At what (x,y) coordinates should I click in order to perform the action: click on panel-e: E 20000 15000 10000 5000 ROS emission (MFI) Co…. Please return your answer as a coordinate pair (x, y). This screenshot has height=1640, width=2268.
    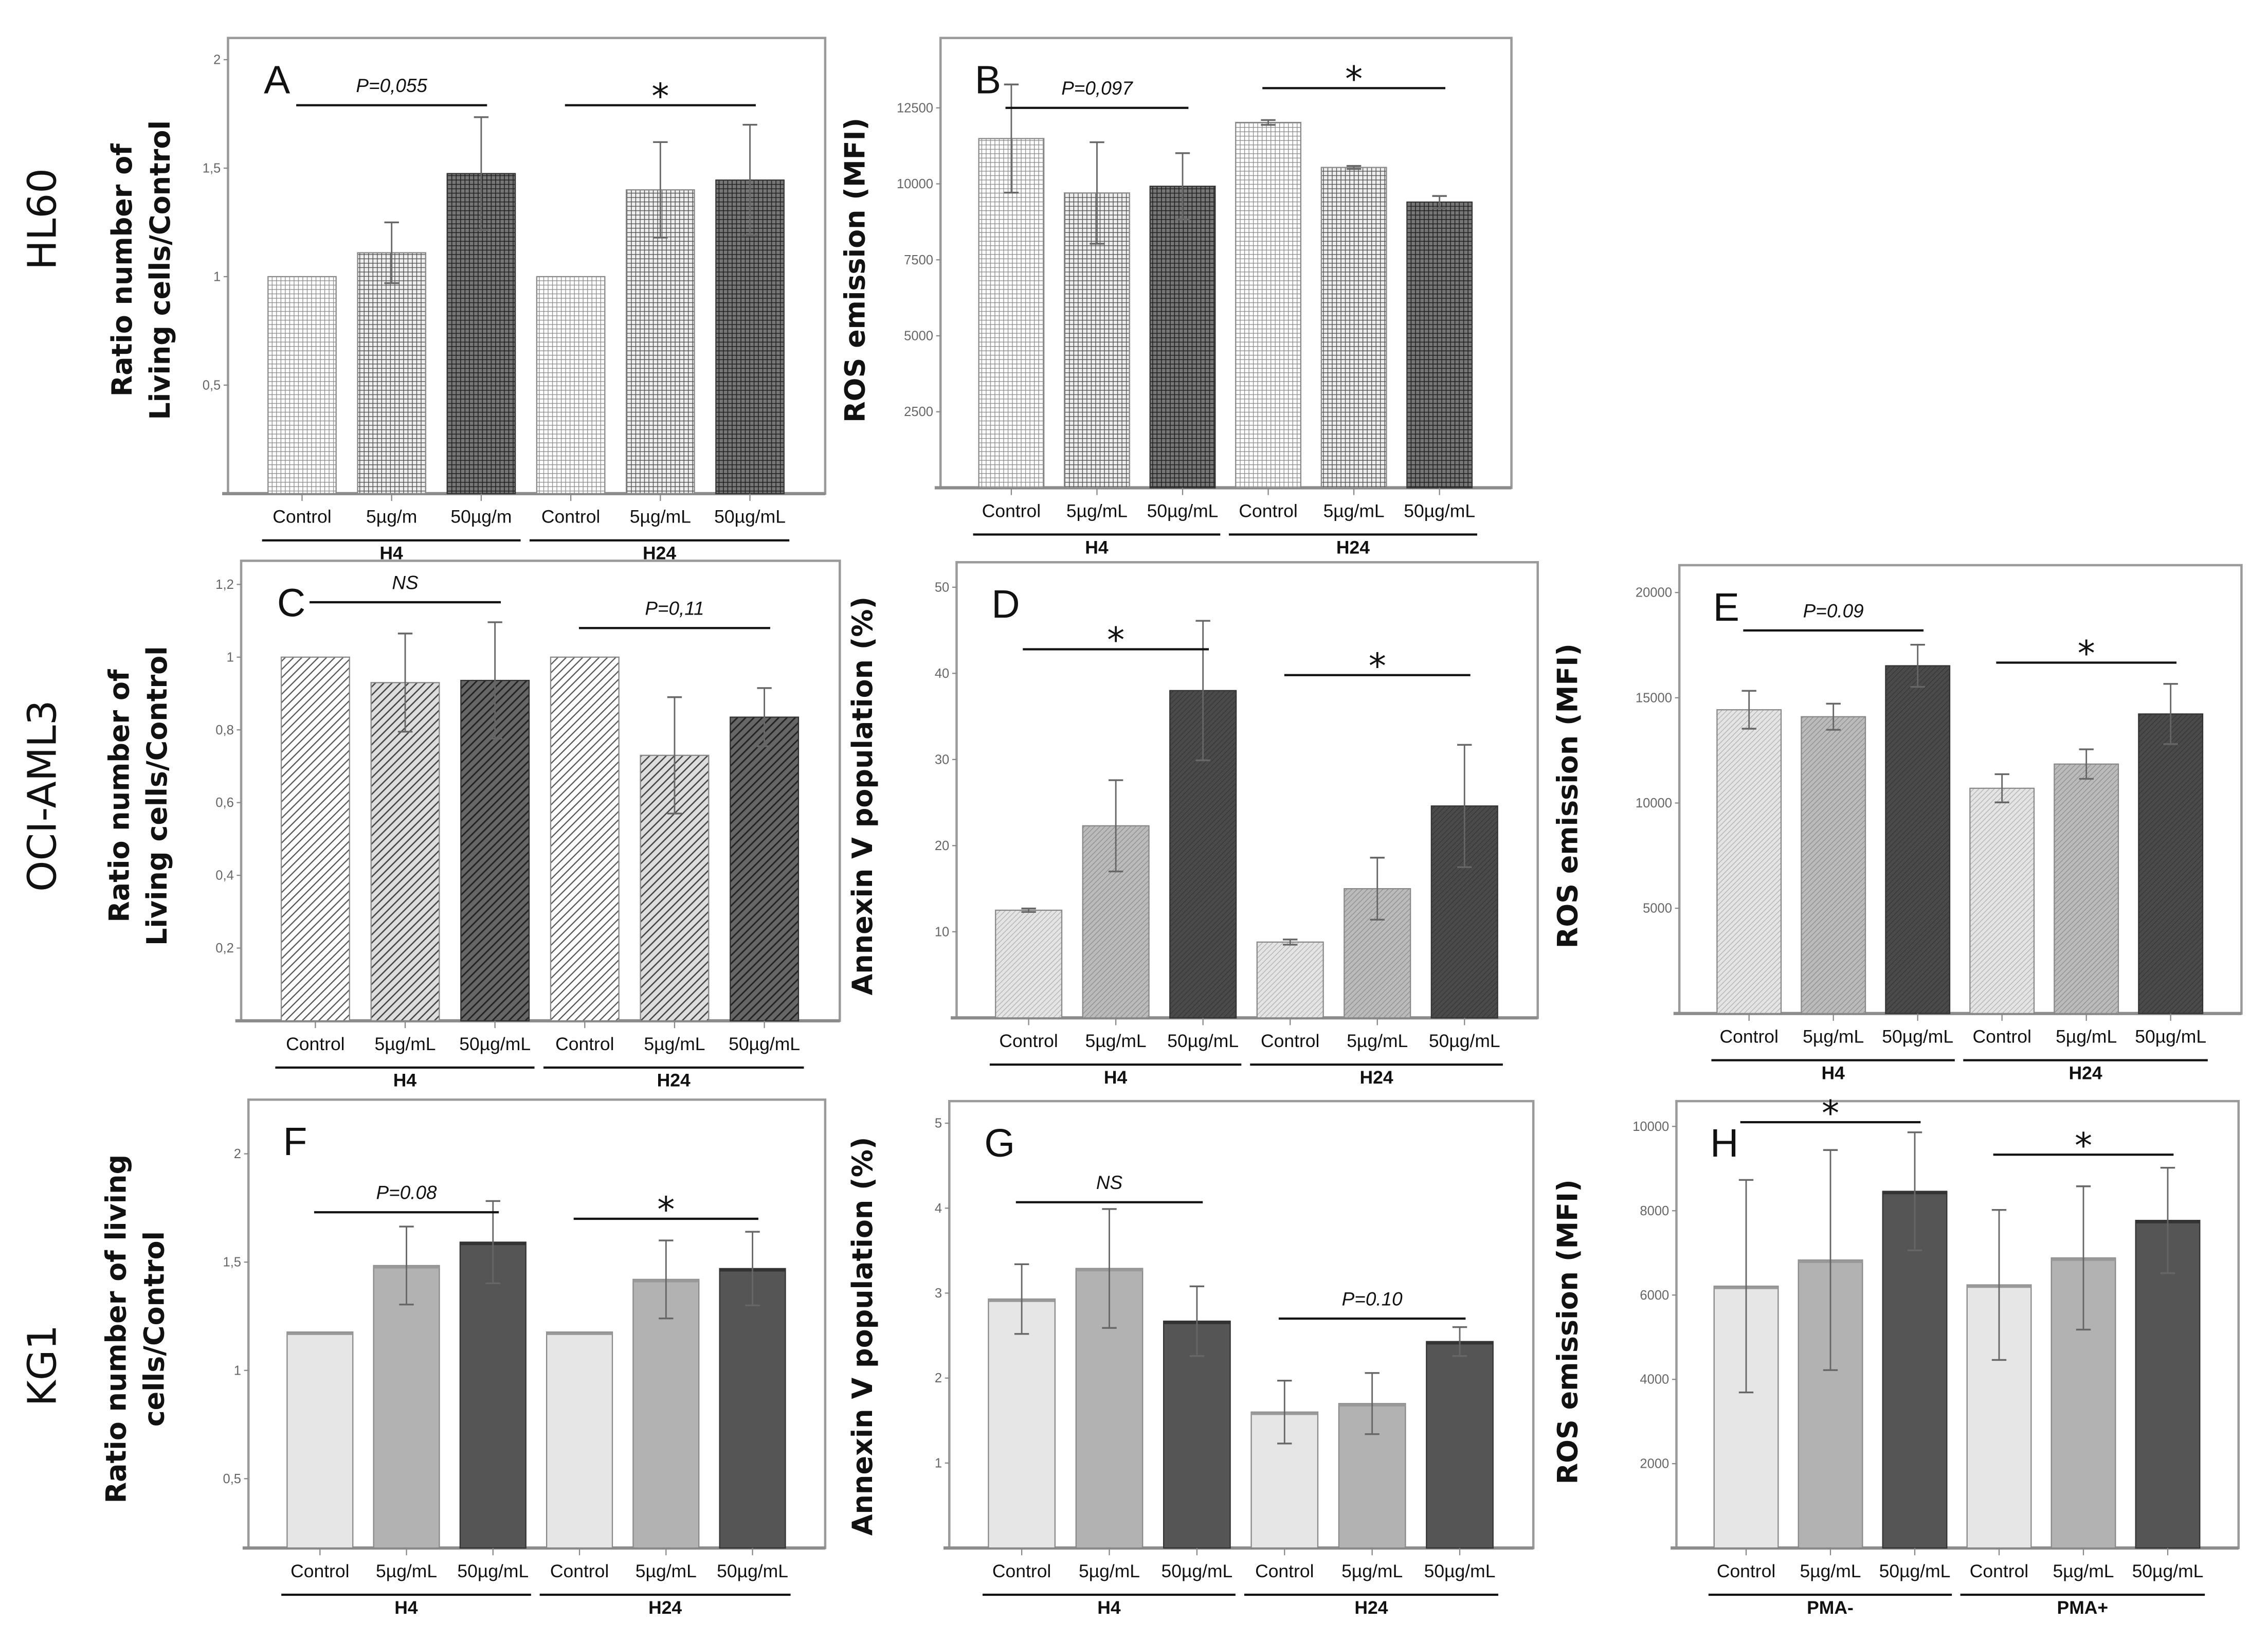
    Looking at the image, I should click on (1897, 824).